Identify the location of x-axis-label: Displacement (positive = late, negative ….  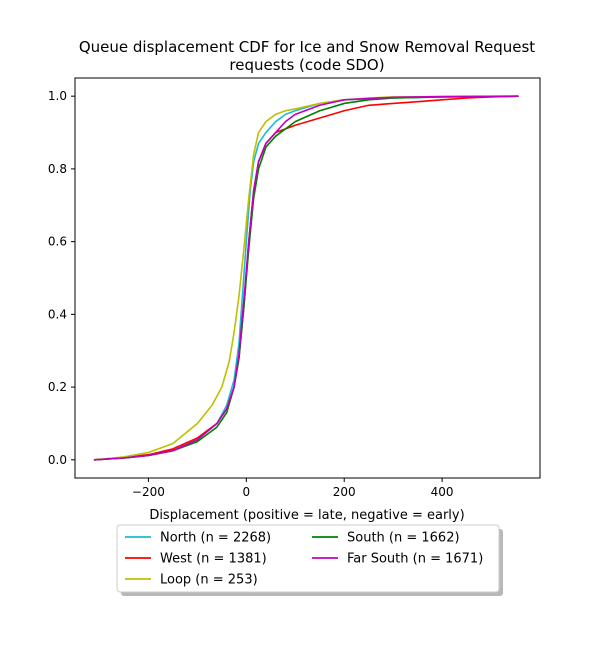
(306, 515).